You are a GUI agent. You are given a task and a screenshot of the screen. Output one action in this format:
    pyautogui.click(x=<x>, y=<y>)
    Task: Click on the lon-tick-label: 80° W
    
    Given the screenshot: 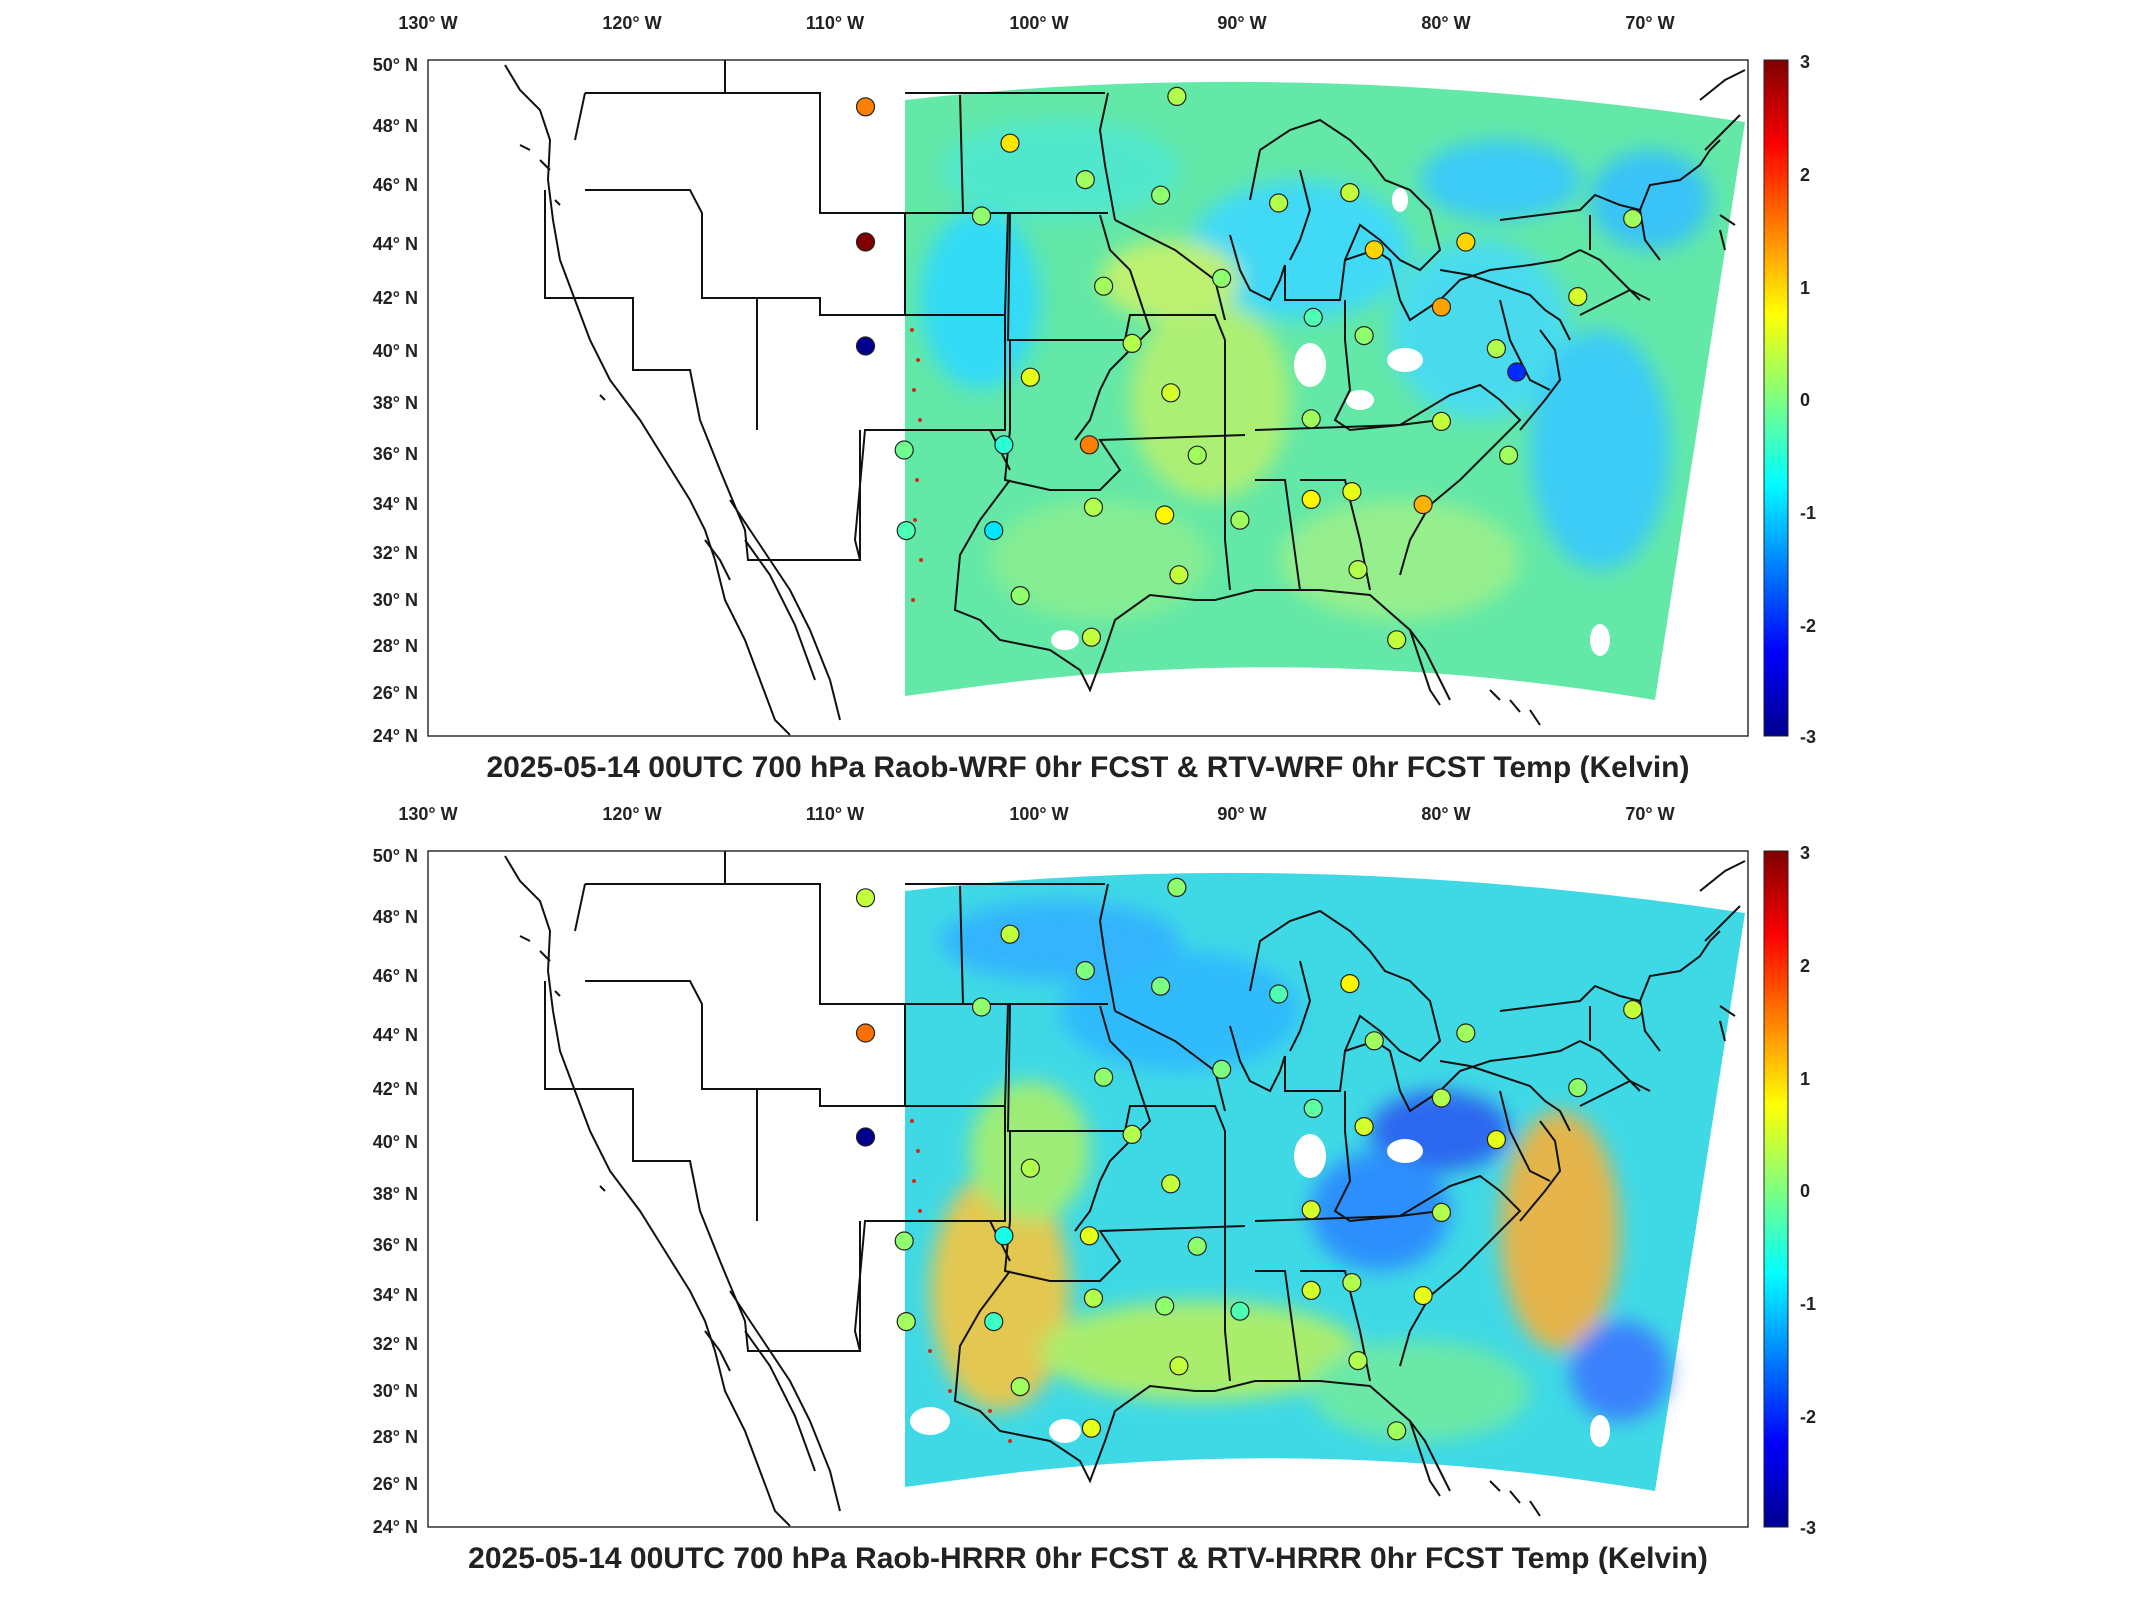 What is the action you would take?
    pyautogui.click(x=1445, y=23)
    